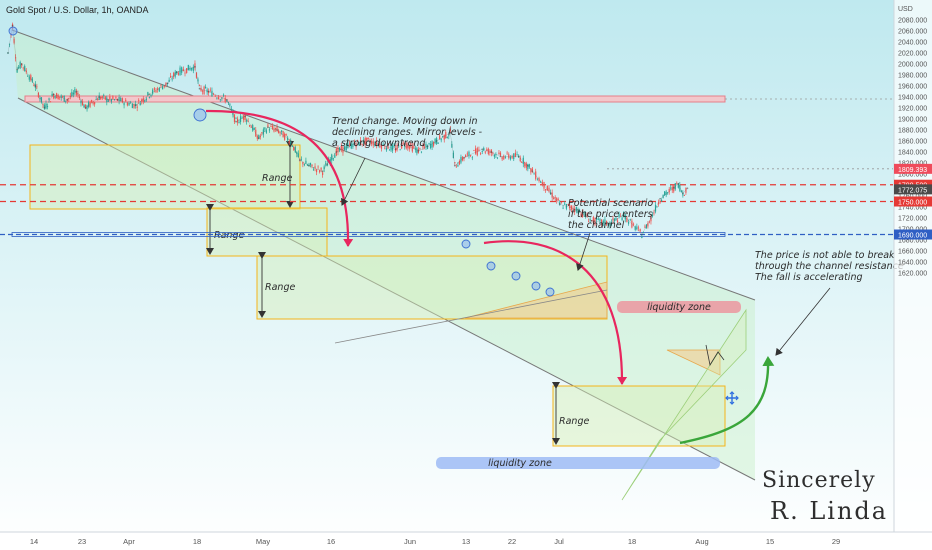  What do you see at coordinates (912, 109) in the screenshot?
I see `price-axis-tick-label: 1920.000` at bounding box center [912, 109].